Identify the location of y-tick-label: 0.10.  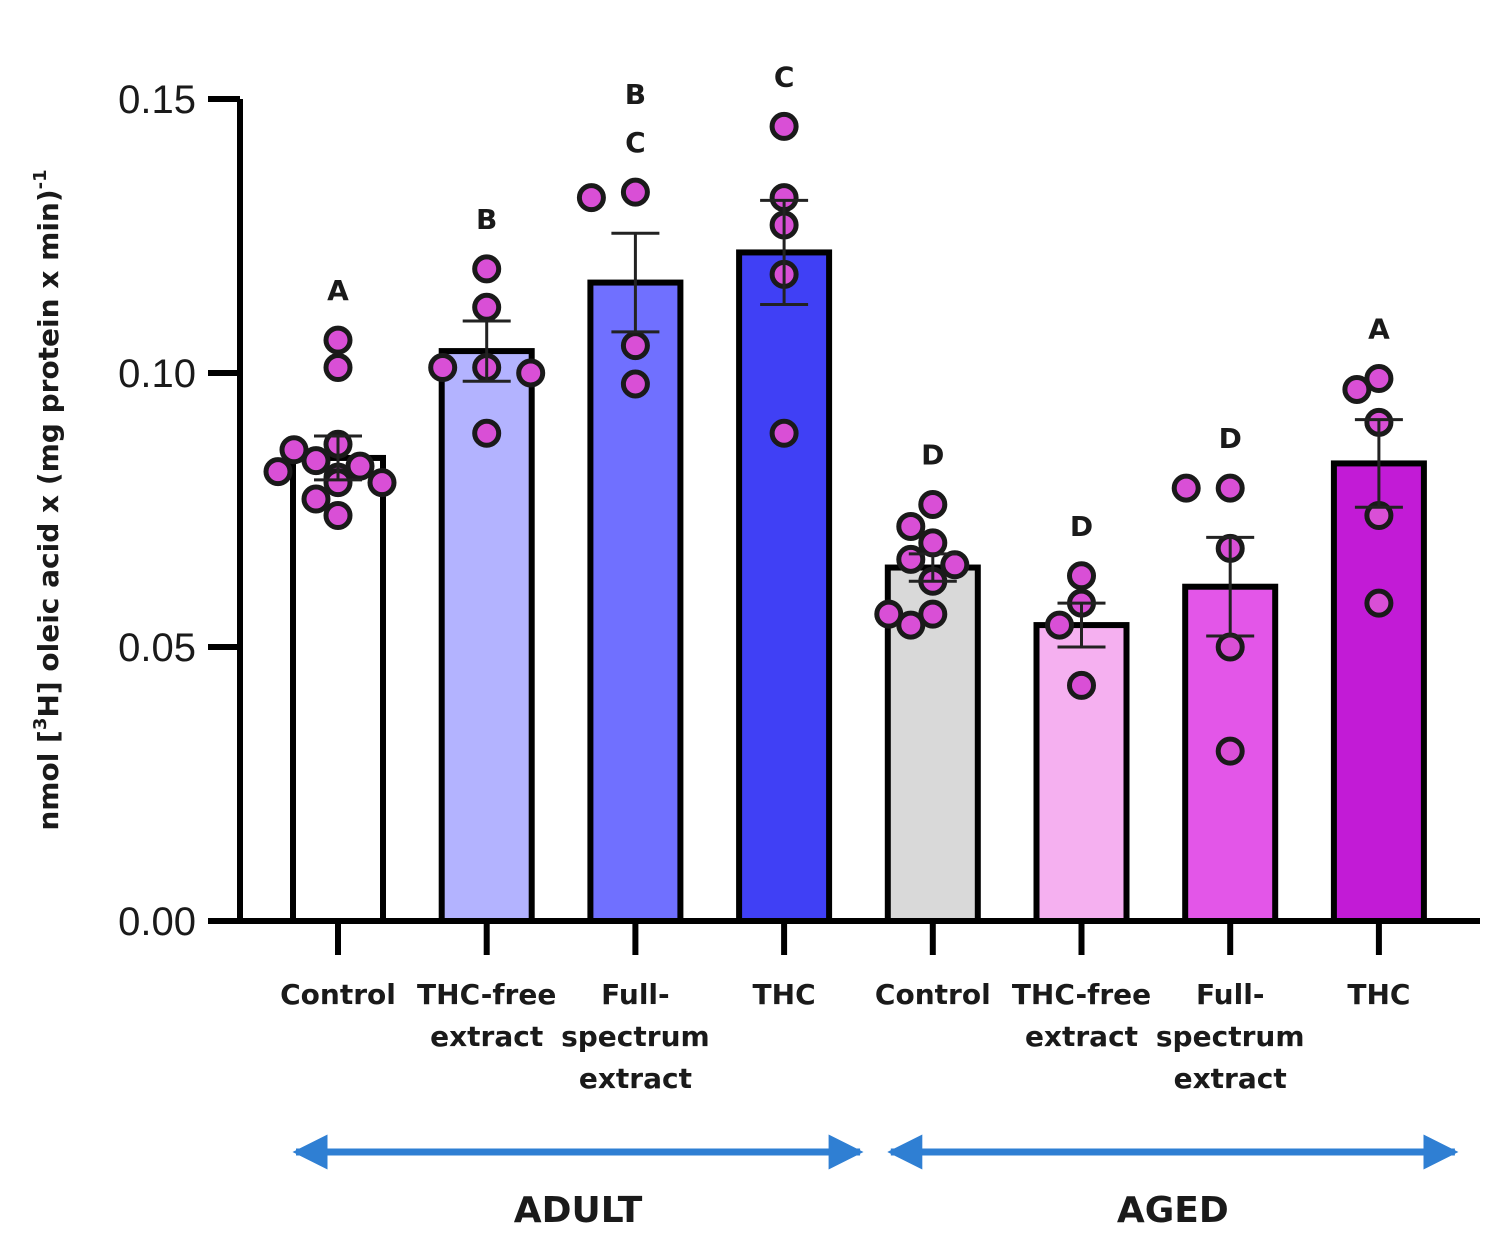
(157, 374).